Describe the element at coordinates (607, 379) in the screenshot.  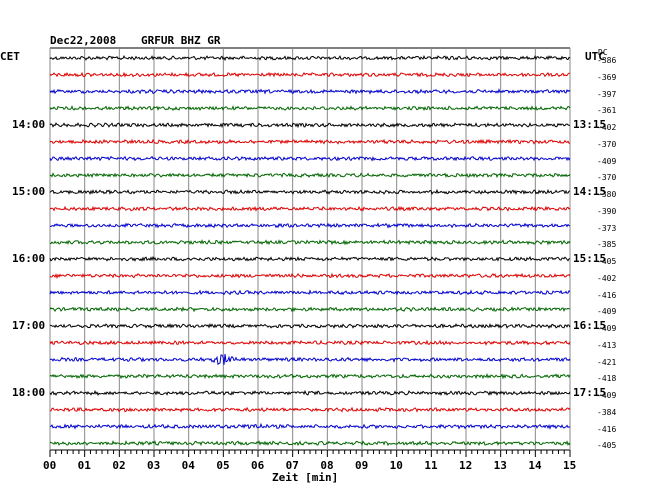
I see `dc-offset-label: -418` at that location.